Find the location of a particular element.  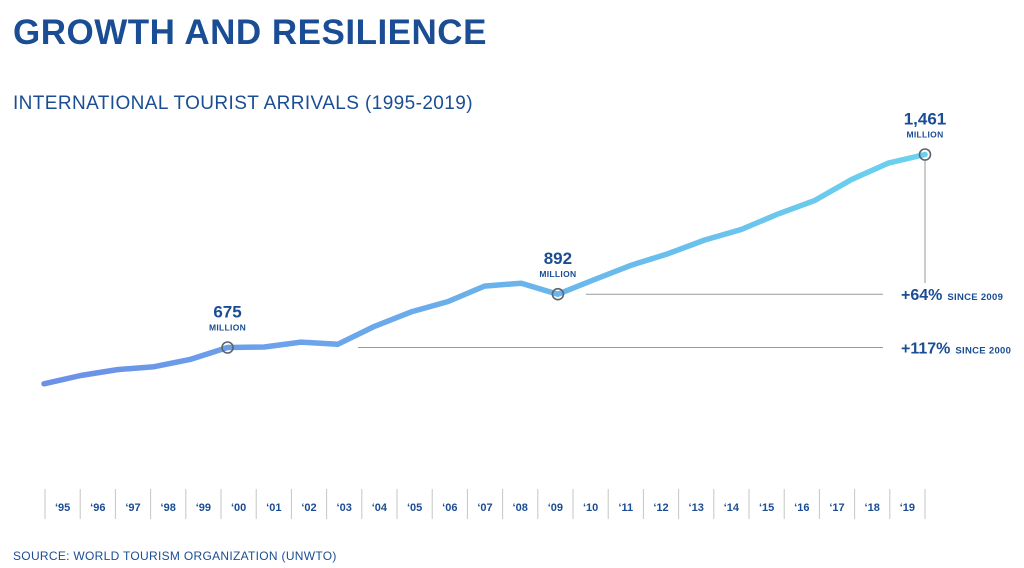

x-tick-label: ‘01 is located at coordinates (273, 508).